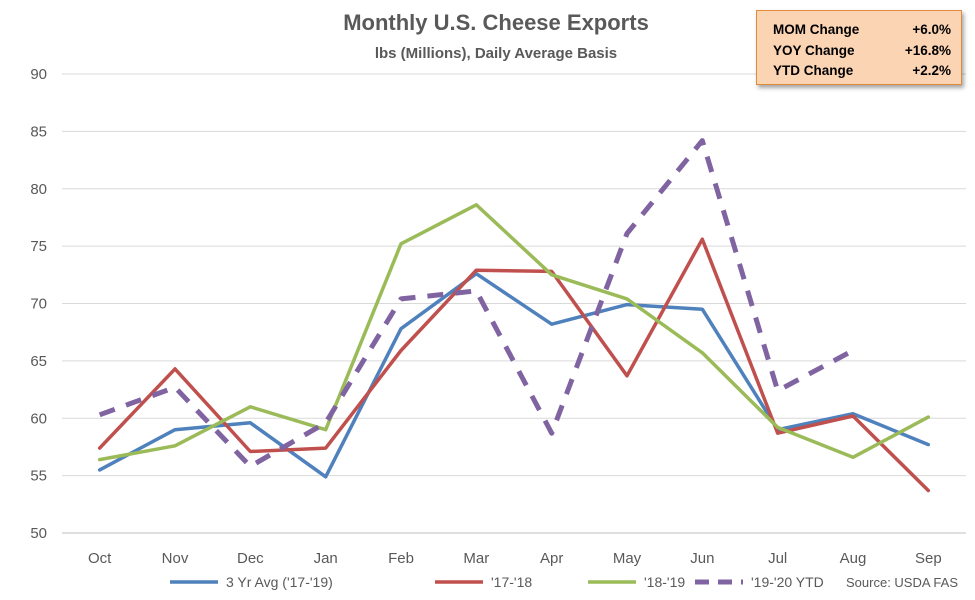 The height and width of the screenshot is (600, 975). What do you see at coordinates (787, 582) in the screenshot?
I see `legend-label: '19-'20 YTD` at bounding box center [787, 582].